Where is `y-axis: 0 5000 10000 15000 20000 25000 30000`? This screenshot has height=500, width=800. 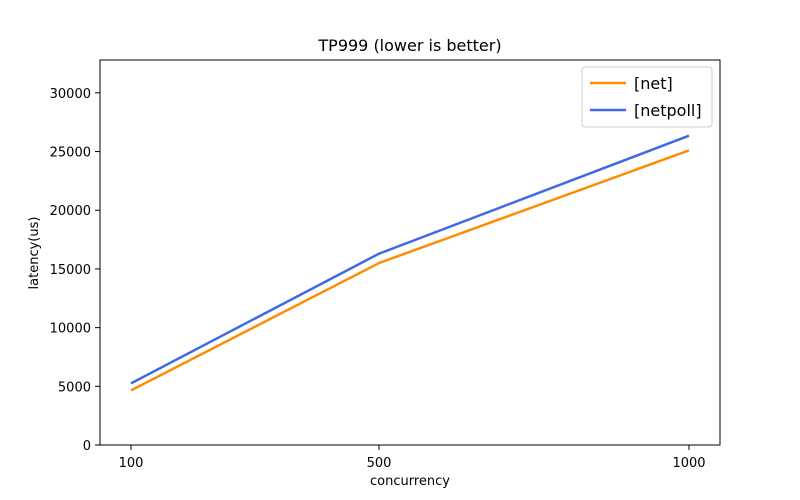 y-axis: 0 5000 10000 15000 20000 25000 30000 is located at coordinates (75, 270).